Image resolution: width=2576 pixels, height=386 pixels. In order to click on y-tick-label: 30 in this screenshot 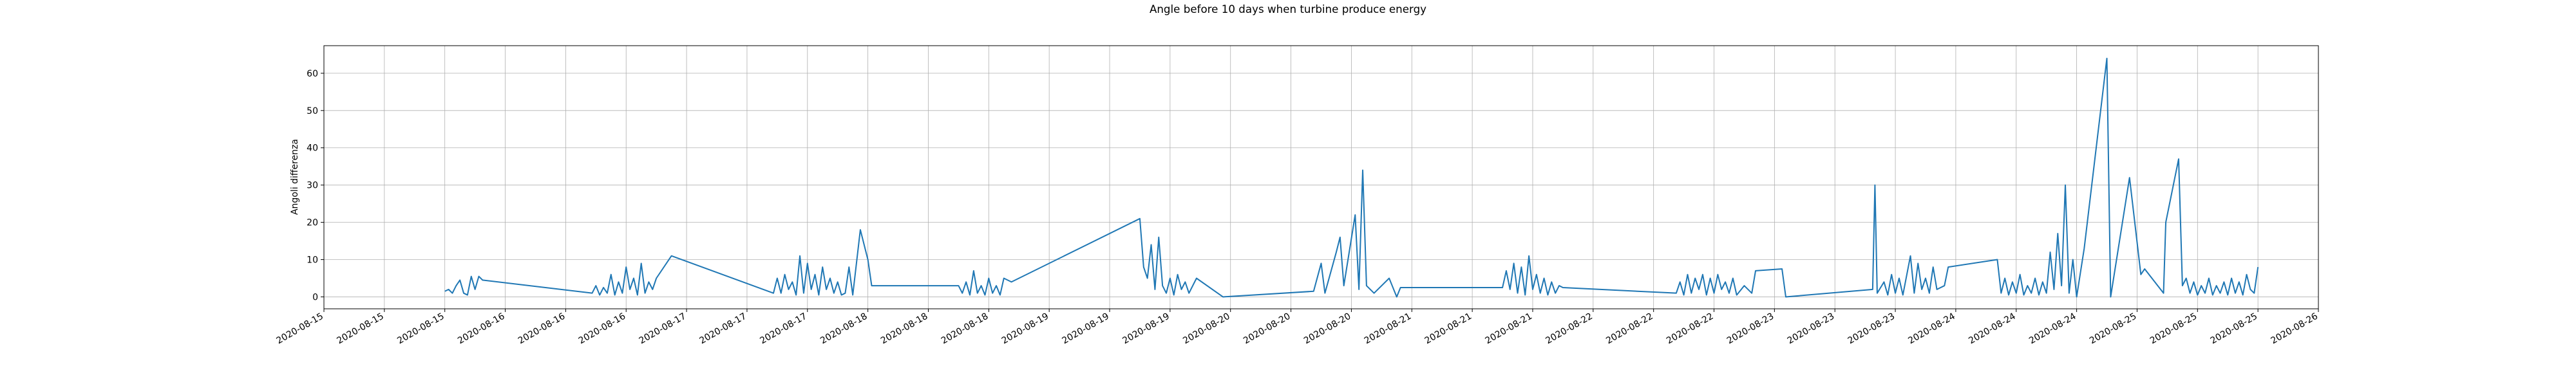, I will do `click(312, 186)`.